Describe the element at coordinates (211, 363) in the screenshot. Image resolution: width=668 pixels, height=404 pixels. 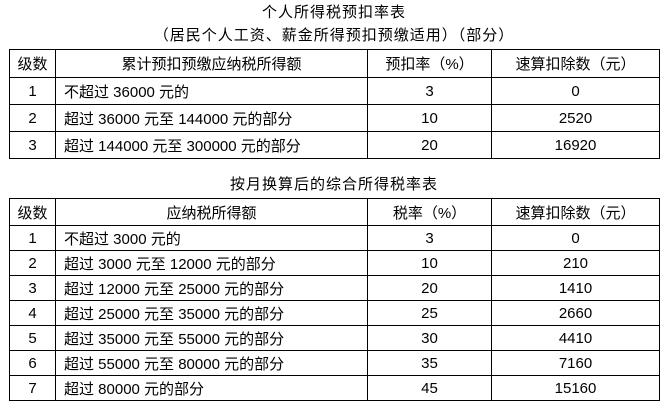
I see `cell-income-bracket: 超过 55000 元至 80000 元的部分` at that location.